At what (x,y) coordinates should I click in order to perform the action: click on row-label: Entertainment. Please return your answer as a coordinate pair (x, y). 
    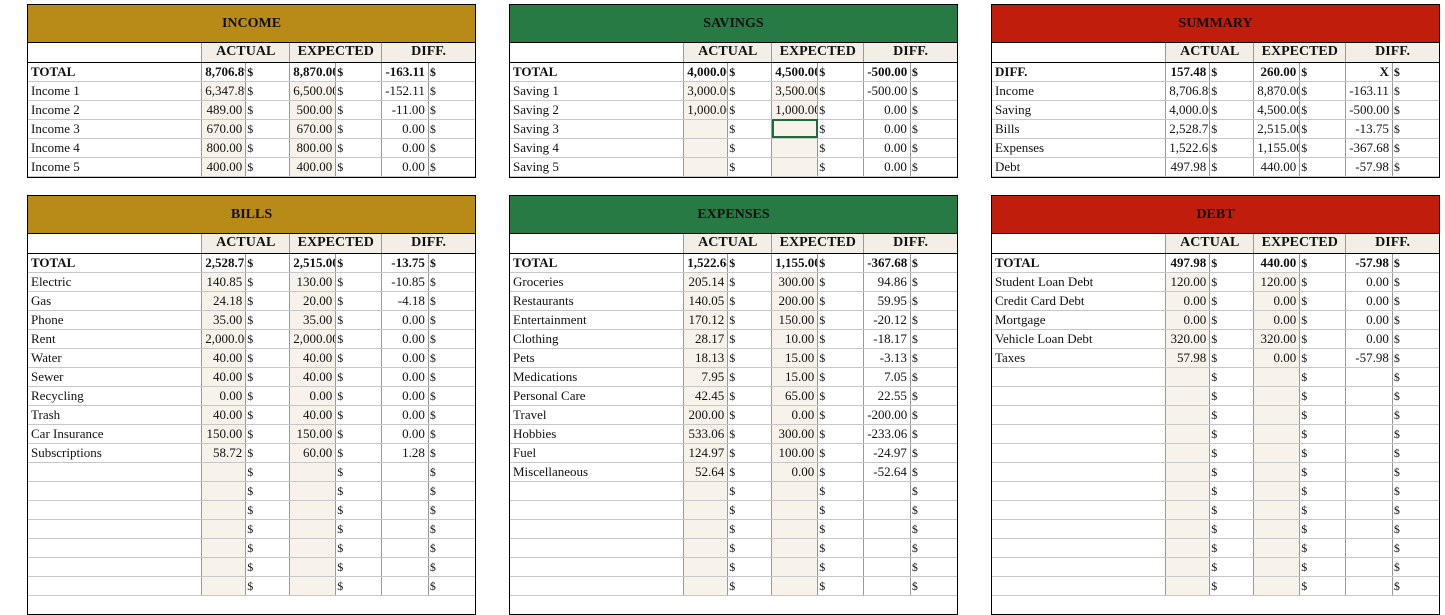
    Looking at the image, I should click on (597, 320).